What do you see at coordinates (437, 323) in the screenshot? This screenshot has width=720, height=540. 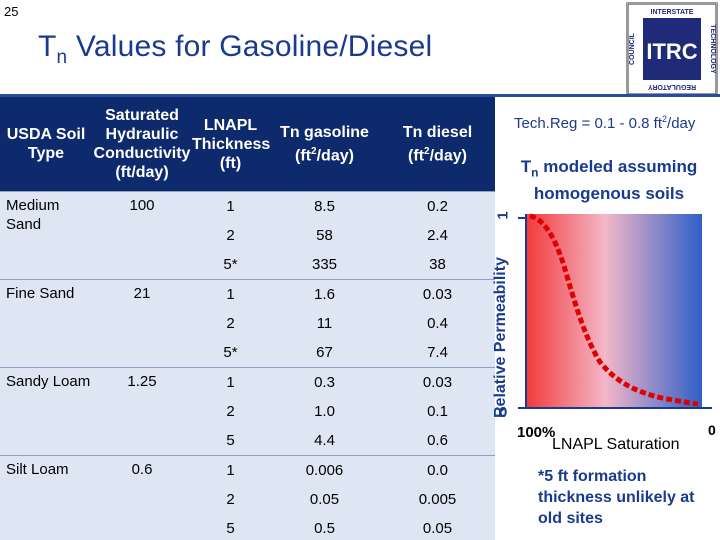 I see `tn-diesel-cell: 0.4` at bounding box center [437, 323].